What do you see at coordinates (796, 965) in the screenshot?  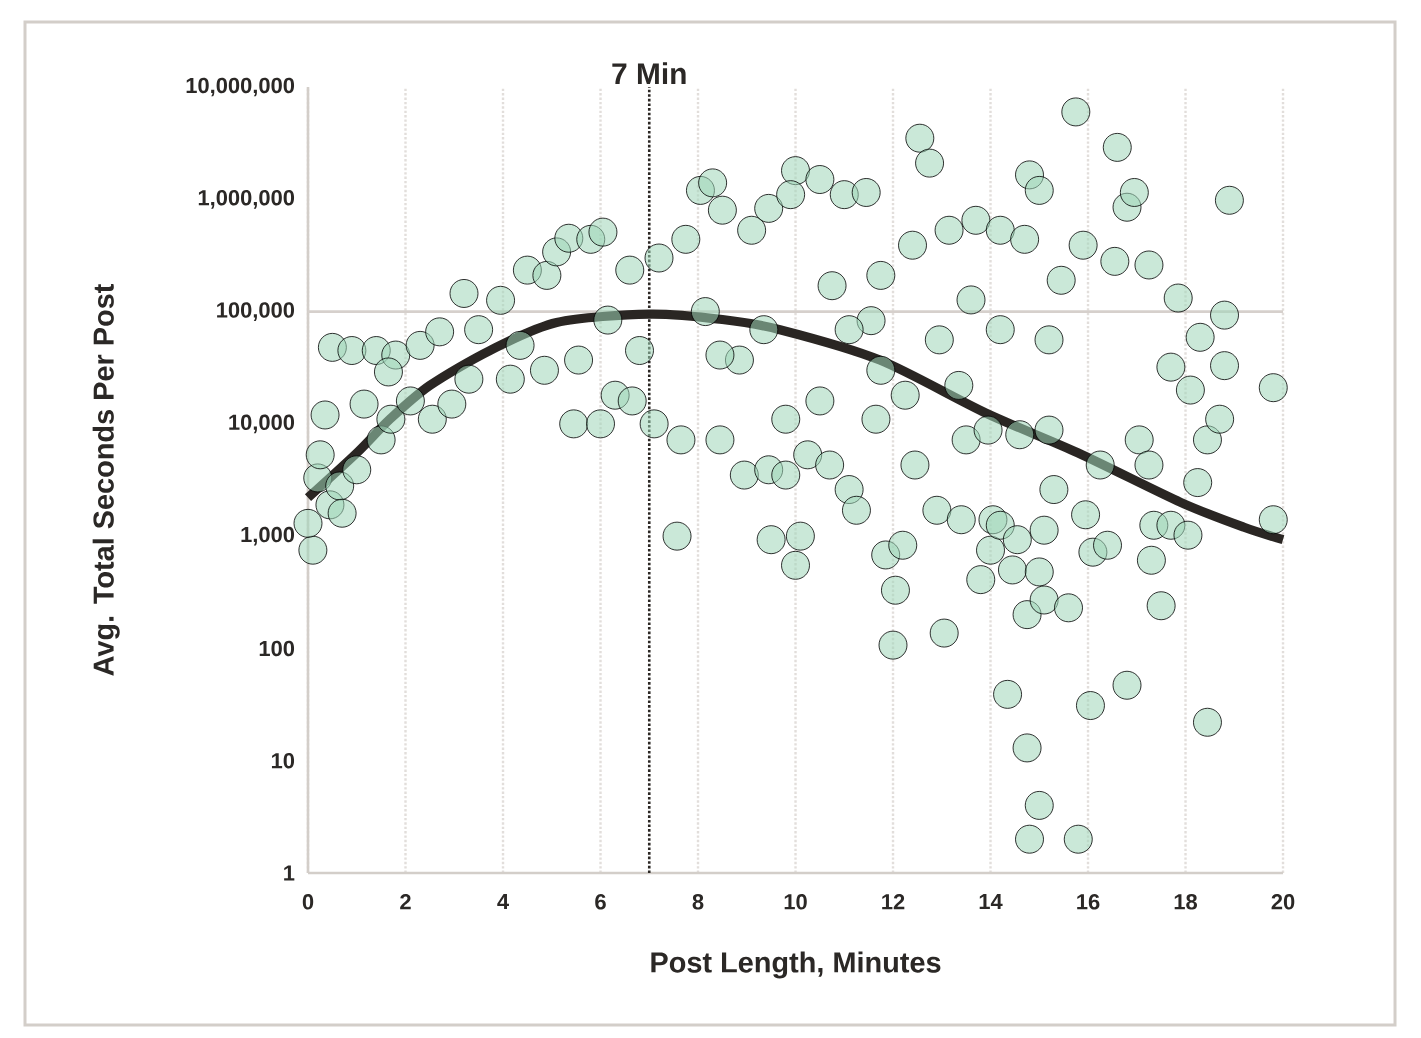 I see `x-axis-title: Post Length, Minutes` at bounding box center [796, 965].